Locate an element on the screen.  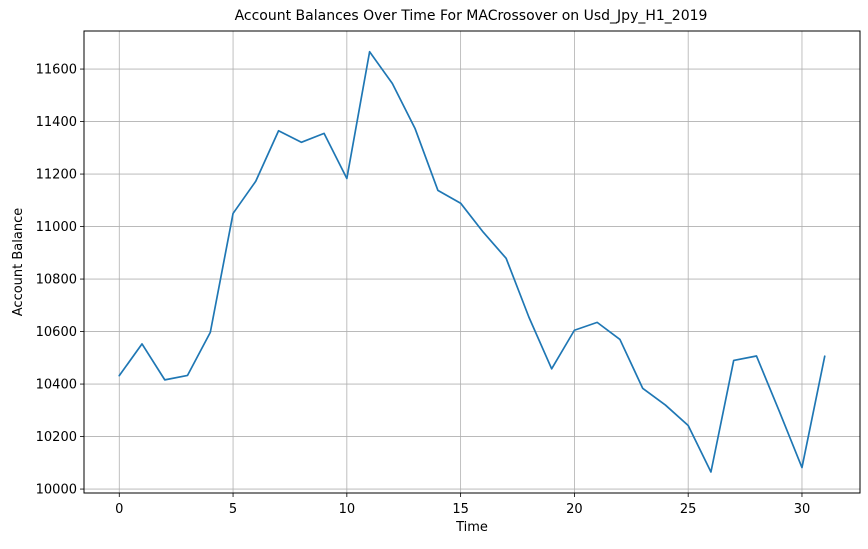
y-tick-label: 10600 is located at coordinates (56, 332).